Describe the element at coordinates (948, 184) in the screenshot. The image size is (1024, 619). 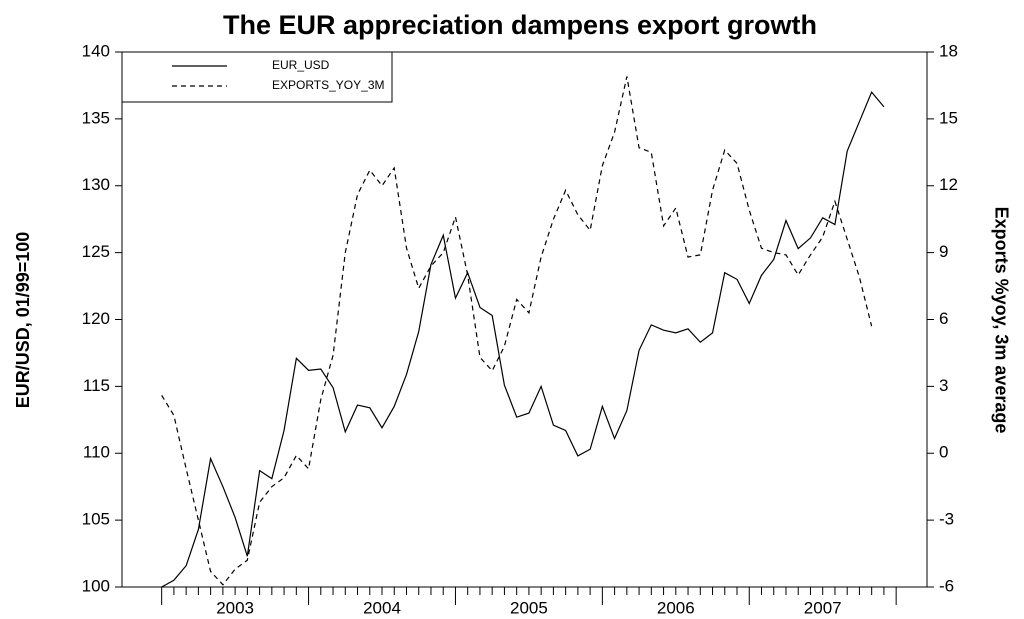
I see `y2-tick-label: 12` at that location.